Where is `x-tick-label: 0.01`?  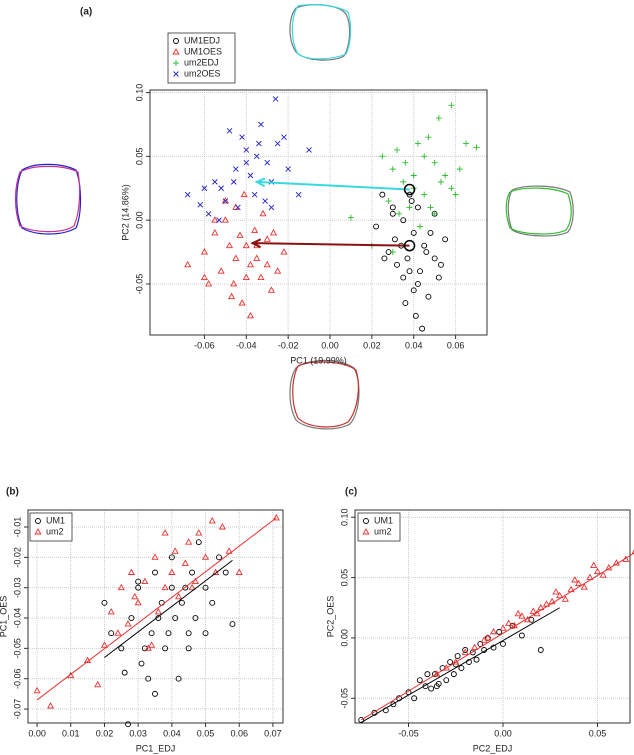
x-tick-label: 0.01 is located at coordinates (71, 733).